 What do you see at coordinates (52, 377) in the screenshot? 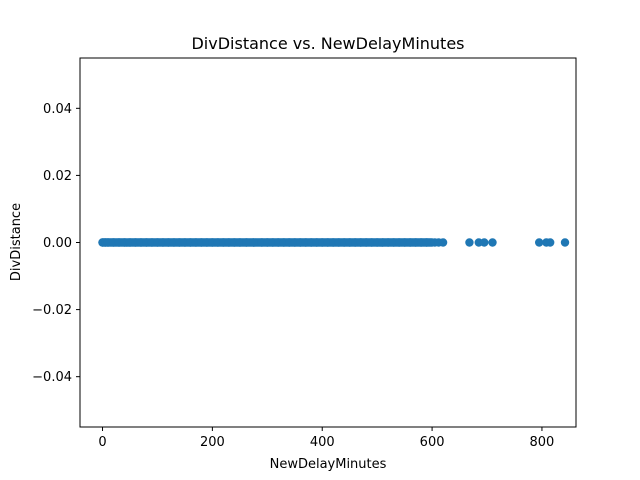
I see `y-tick-label: −0.04` at bounding box center [52, 377].